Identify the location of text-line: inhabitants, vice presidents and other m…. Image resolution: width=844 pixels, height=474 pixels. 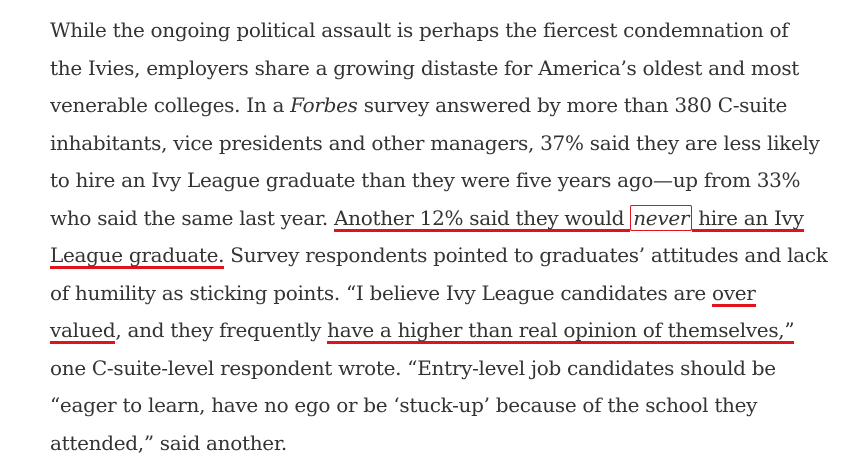
(440, 144).